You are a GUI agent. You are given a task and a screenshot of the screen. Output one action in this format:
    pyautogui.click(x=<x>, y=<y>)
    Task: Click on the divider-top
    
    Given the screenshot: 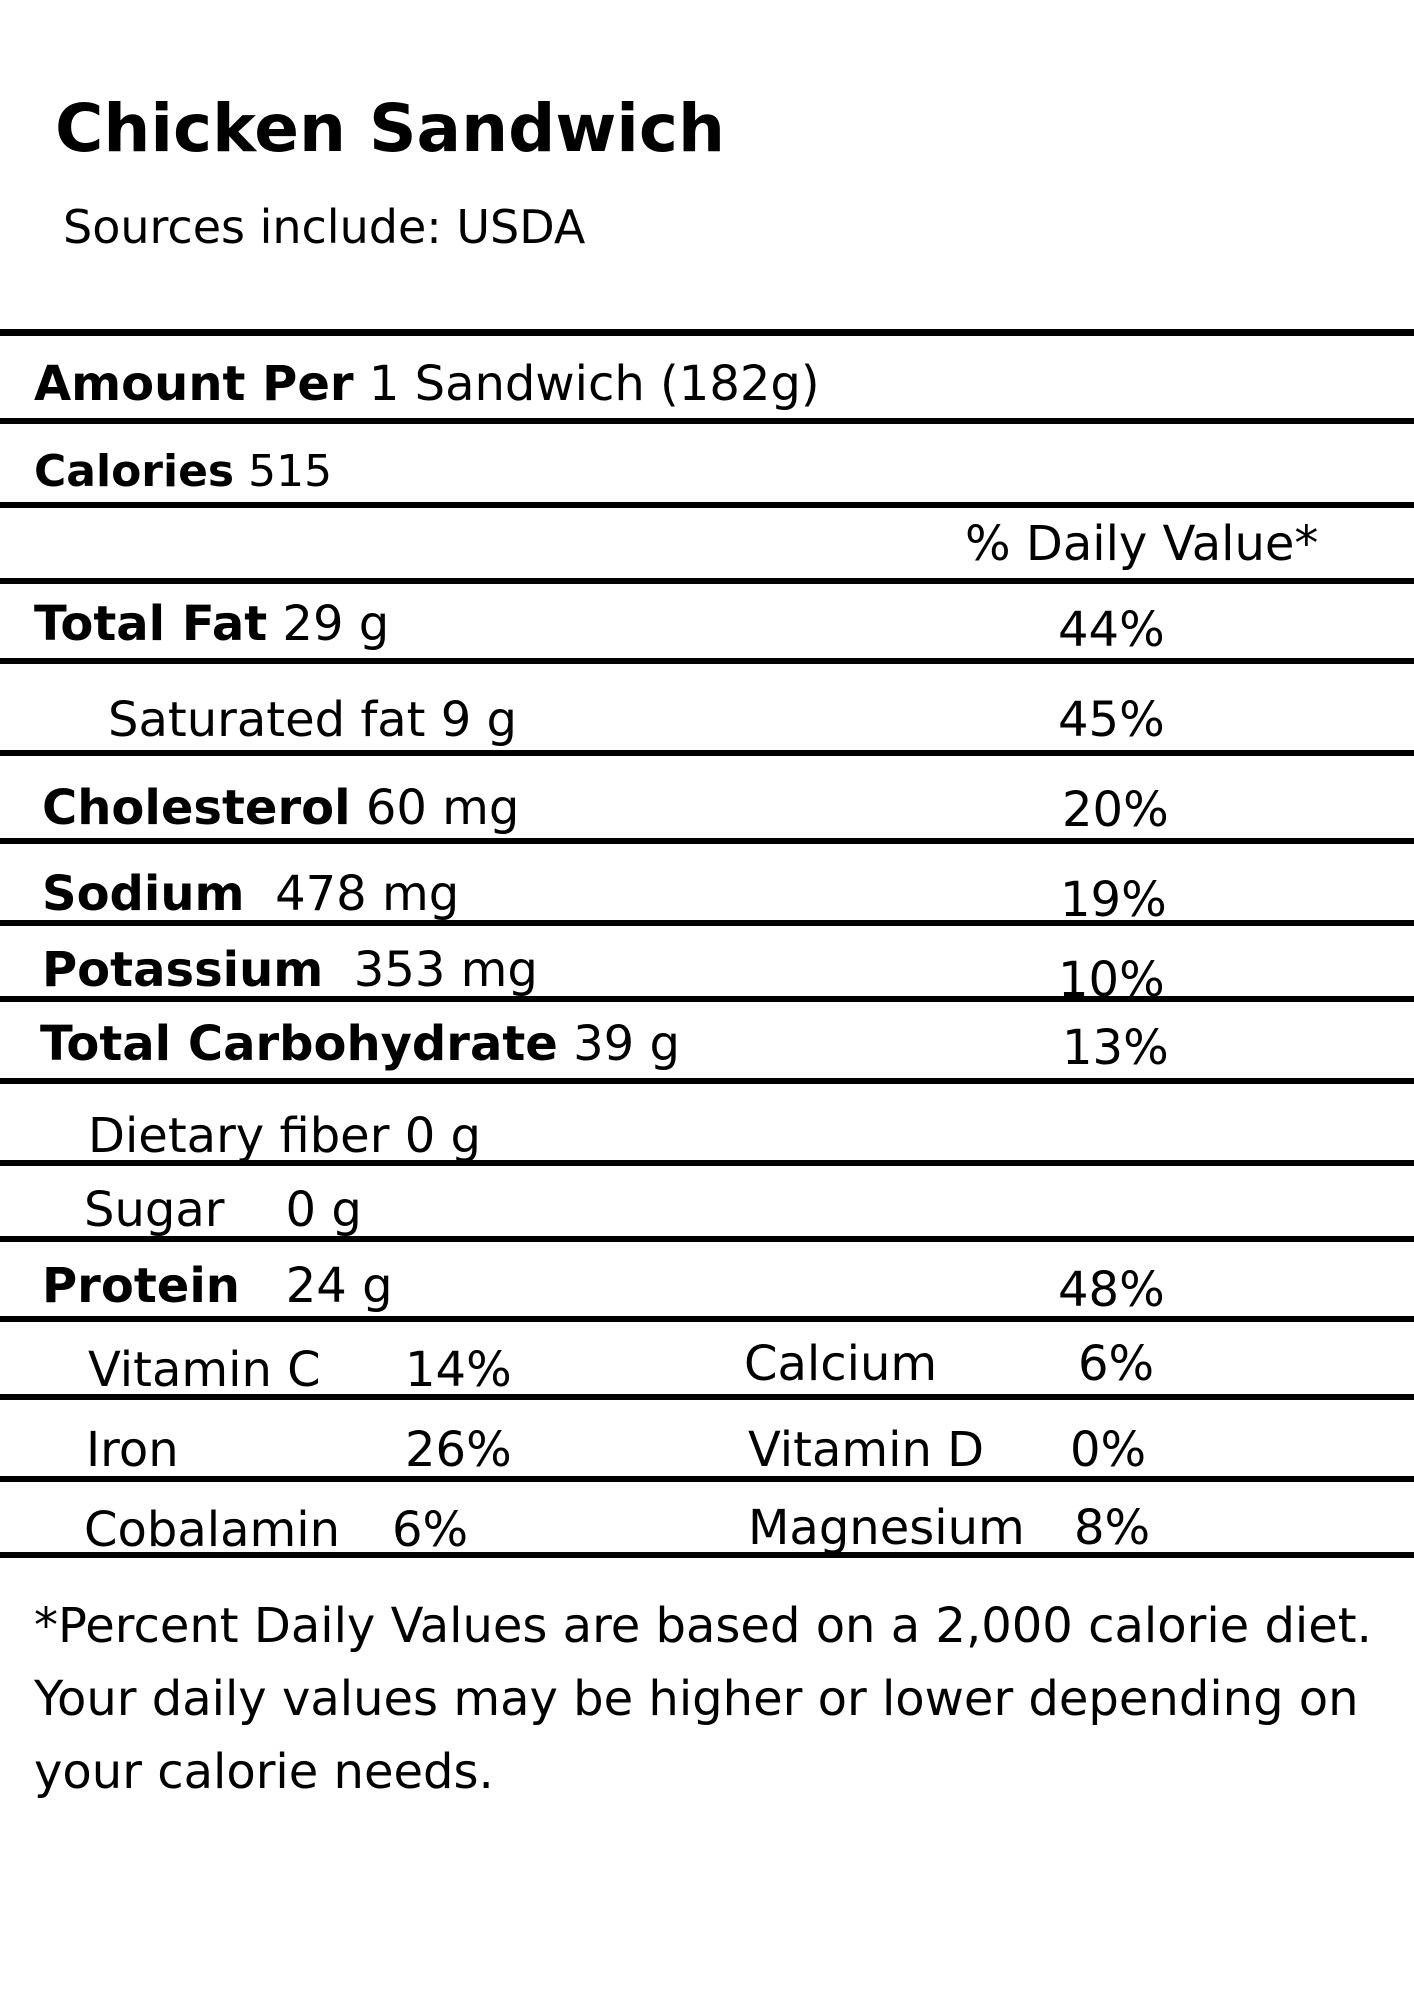 What is the action you would take?
    pyautogui.click(x=707, y=332)
    